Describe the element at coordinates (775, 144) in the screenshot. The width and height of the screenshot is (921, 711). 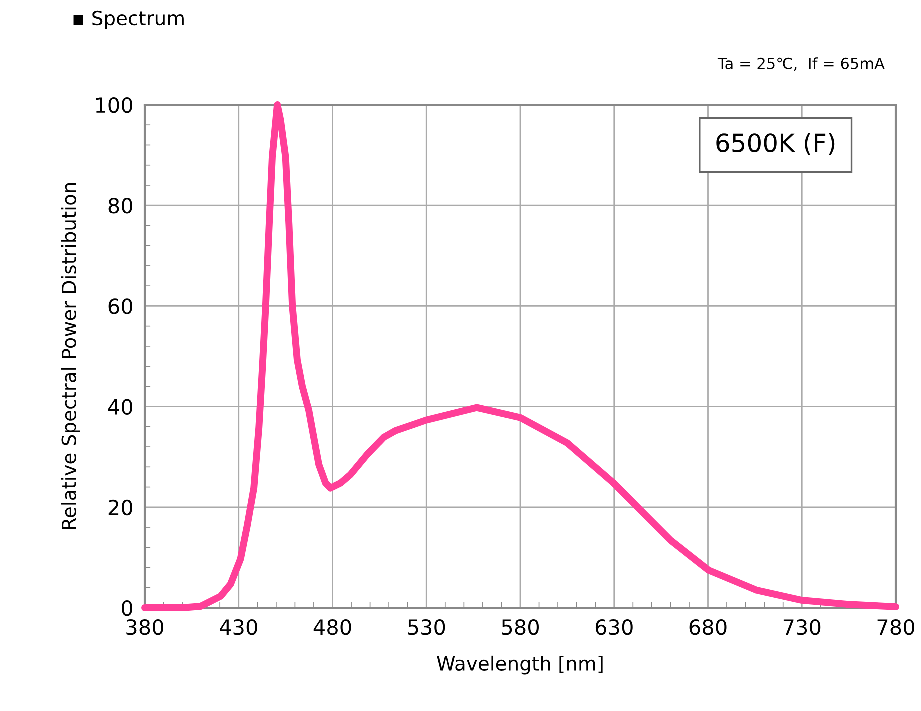
I see `annotation: 6500K (F)` at that location.